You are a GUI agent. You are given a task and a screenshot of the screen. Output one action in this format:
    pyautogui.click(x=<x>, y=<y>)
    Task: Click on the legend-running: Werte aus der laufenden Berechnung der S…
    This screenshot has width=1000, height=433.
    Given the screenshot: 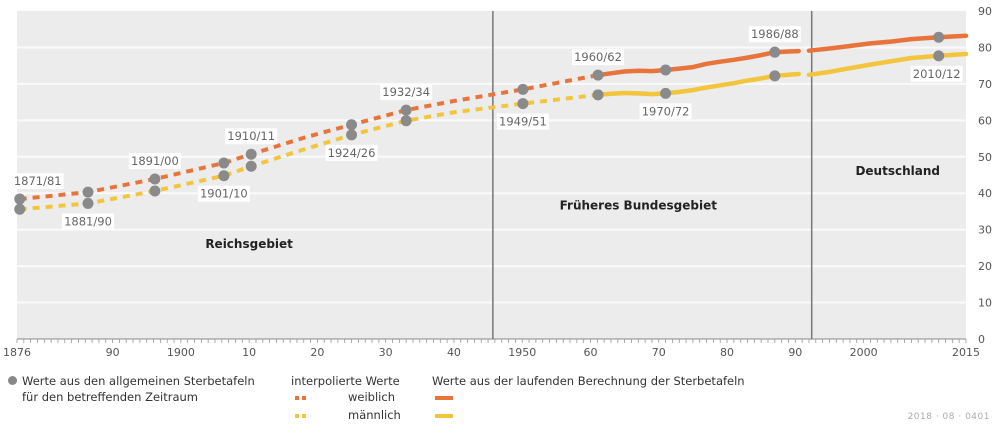 What is the action you would take?
    pyautogui.click(x=588, y=381)
    